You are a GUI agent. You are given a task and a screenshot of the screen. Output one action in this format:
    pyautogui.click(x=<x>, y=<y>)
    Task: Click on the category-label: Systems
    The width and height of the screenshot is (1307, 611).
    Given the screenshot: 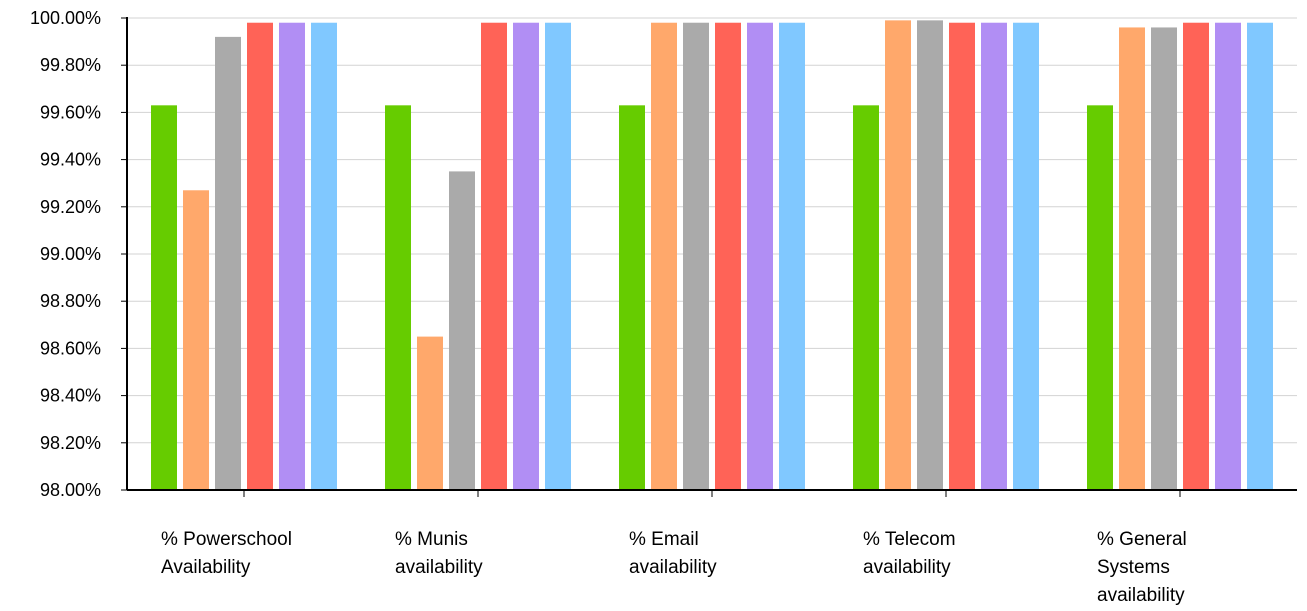 What is the action you would take?
    pyautogui.click(x=1133, y=567)
    